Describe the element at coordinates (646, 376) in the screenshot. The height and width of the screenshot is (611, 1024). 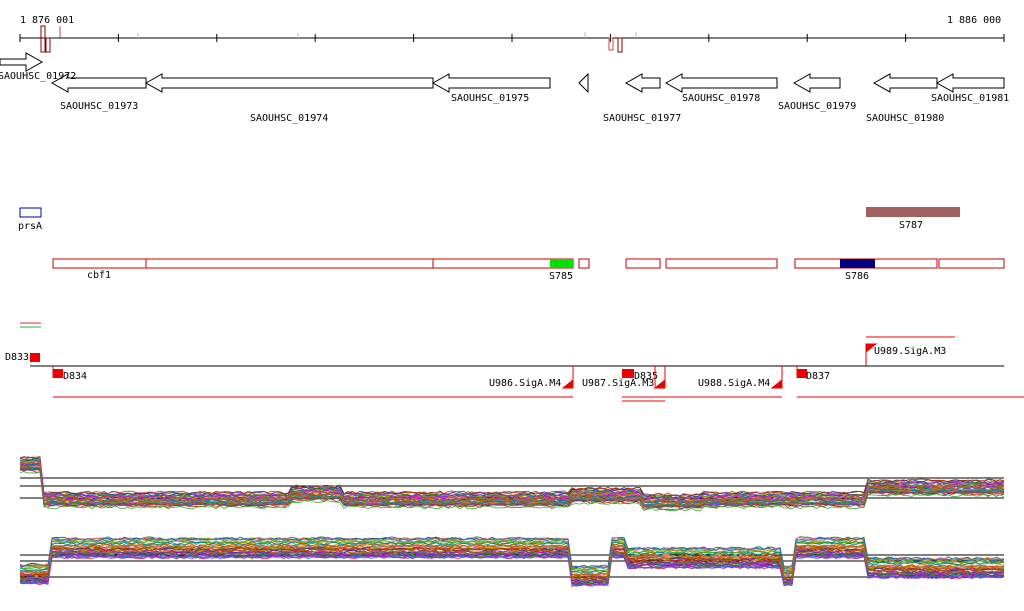
I see `D835-label: D835` at that location.